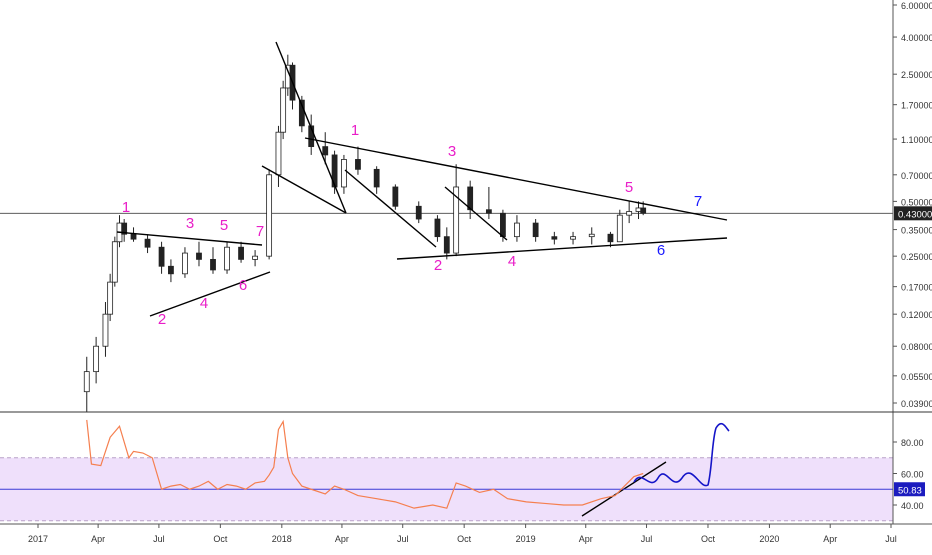 This screenshot has height=555, width=932. Describe the element at coordinates (304, 189) in the screenshot. I see `wedge-lower-line-a` at that location.